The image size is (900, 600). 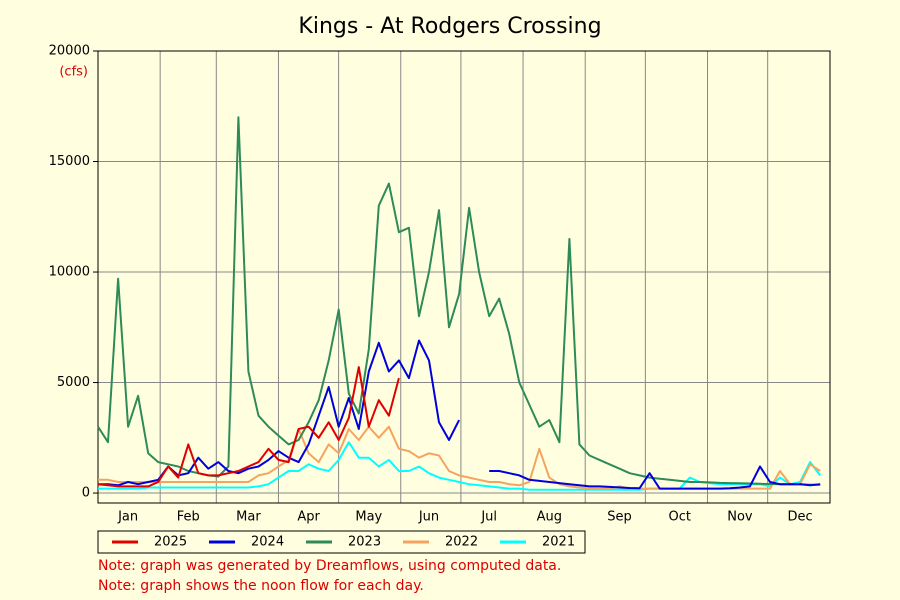 What do you see at coordinates (558, 542) in the screenshot?
I see `legend-label: 2021` at bounding box center [558, 542].